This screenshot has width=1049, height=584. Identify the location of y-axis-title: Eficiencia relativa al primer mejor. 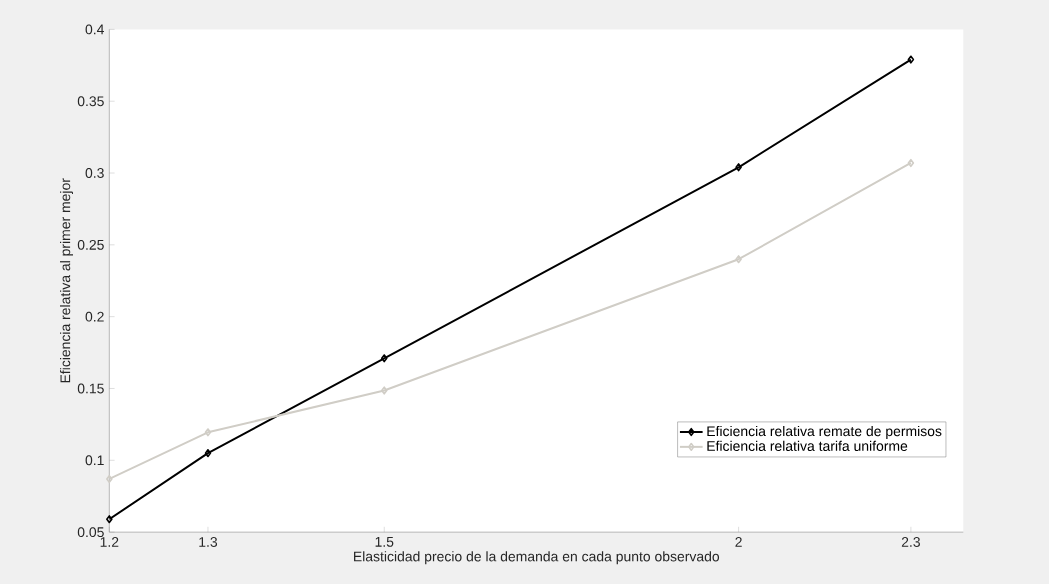
(67, 280).